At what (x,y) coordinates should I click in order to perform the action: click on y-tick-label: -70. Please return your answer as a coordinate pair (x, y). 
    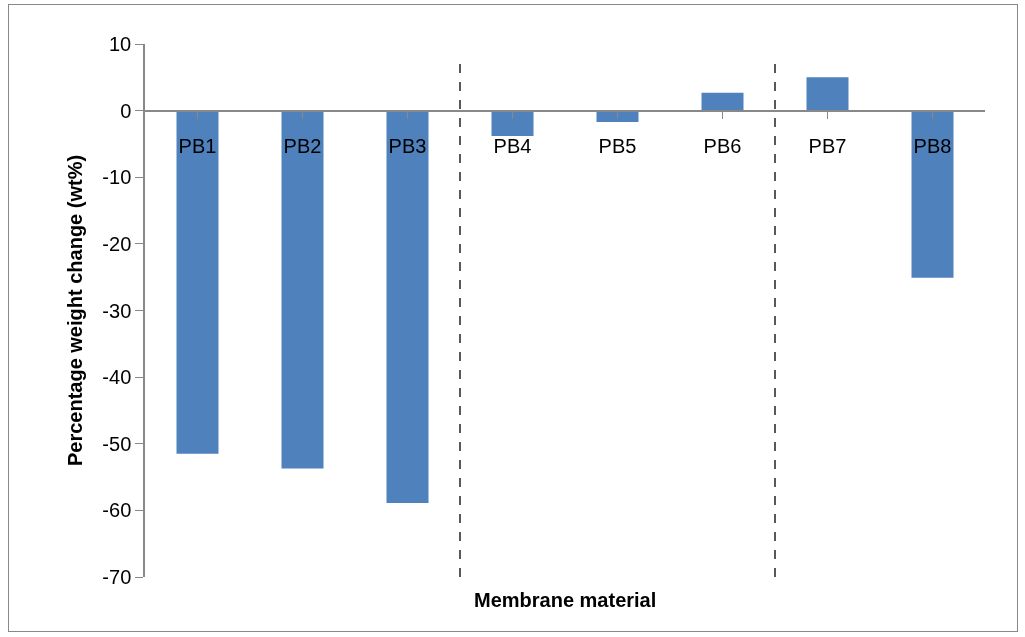
    Looking at the image, I should click on (117, 577).